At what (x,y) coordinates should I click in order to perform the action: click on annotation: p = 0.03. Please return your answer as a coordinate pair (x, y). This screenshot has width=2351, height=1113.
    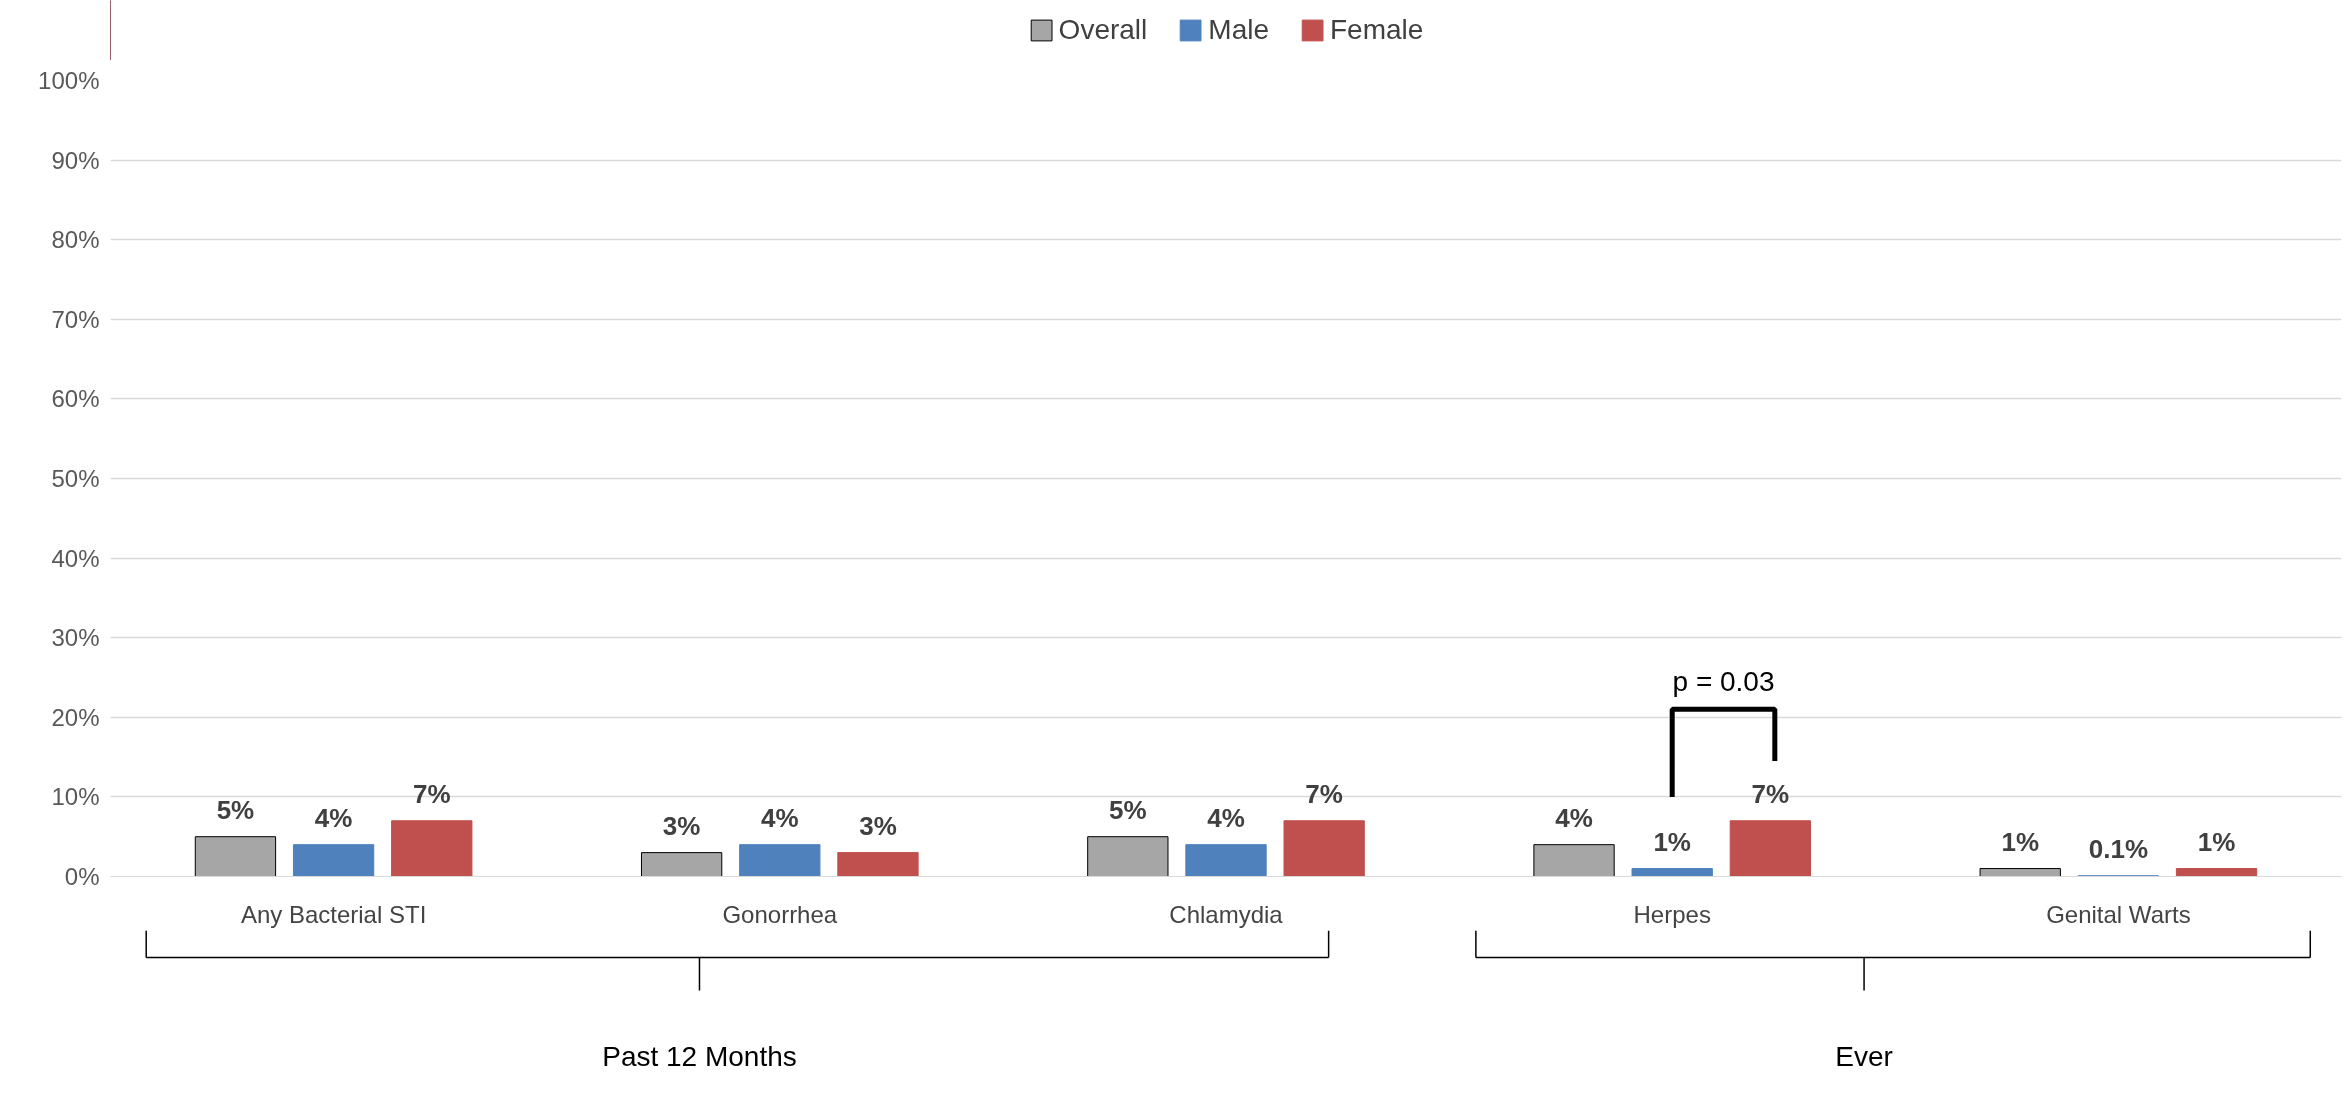
    Looking at the image, I should click on (1723, 682).